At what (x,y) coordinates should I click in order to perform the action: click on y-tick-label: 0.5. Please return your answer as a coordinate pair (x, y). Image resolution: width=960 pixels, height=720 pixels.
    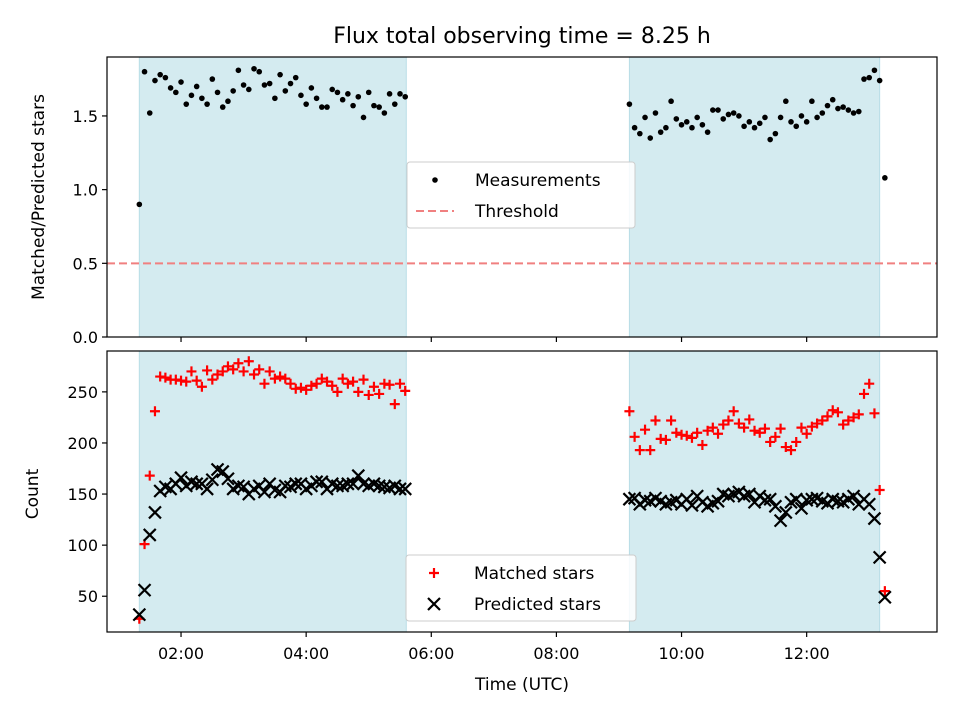
    Looking at the image, I should click on (85, 263).